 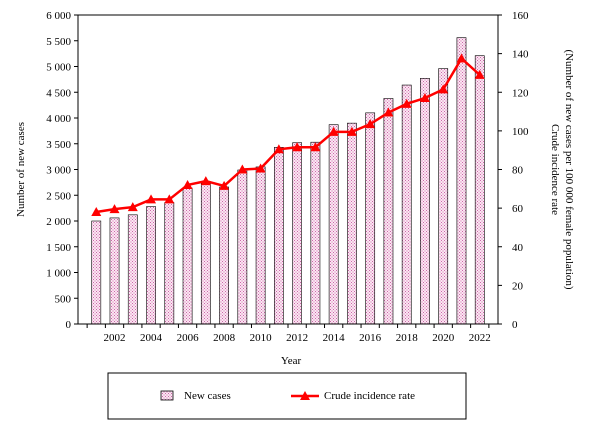 What do you see at coordinates (151, 199) in the screenshot?
I see `marker-crude-incidence-rate-2004` at bounding box center [151, 199].